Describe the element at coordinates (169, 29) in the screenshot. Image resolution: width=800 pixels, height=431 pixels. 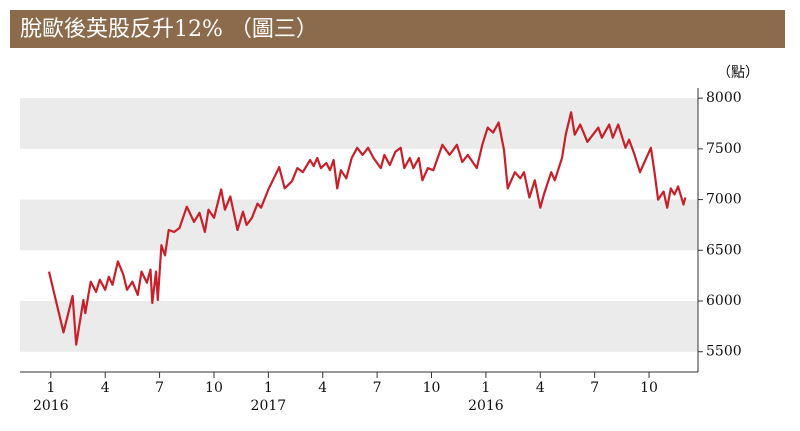
I see `chart-title: 脫歐後英股反升12% （圖三）` at that location.